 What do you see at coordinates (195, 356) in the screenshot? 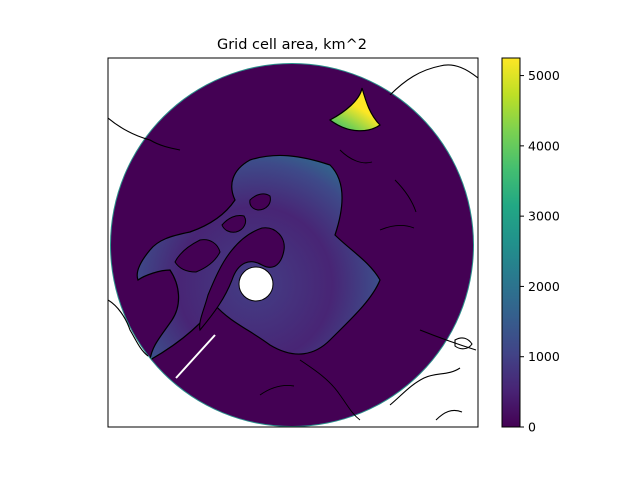
I see `grid-seam` at bounding box center [195, 356].